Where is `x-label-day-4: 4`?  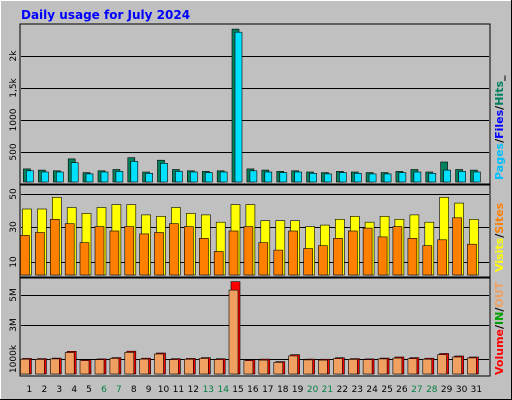
x-label-day-4: 4 is located at coordinates (74, 390).